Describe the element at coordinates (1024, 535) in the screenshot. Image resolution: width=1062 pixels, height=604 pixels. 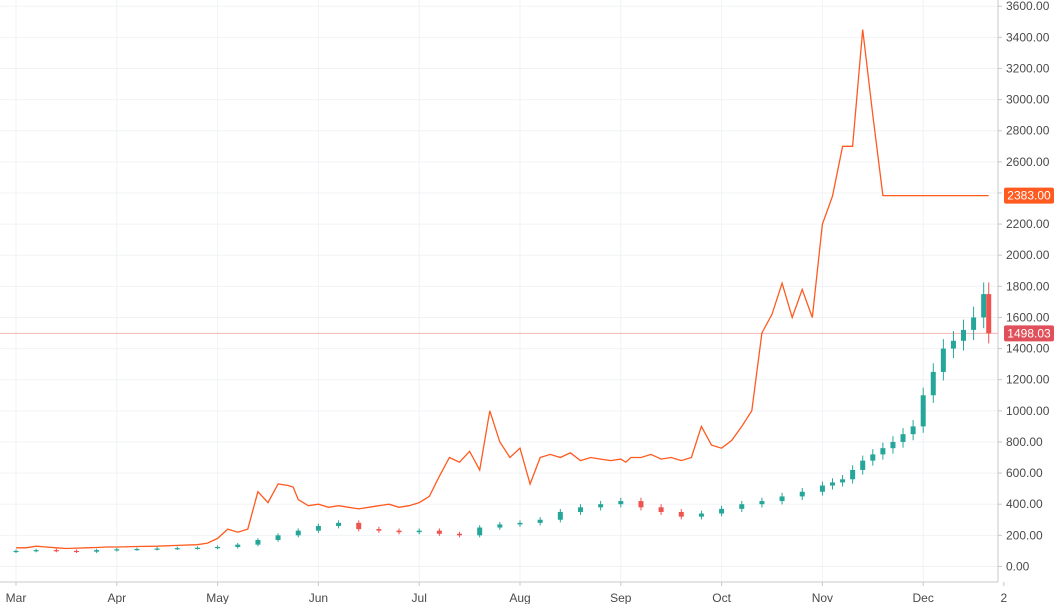
I see `price-axis-tick-label: 200.00` at that location.